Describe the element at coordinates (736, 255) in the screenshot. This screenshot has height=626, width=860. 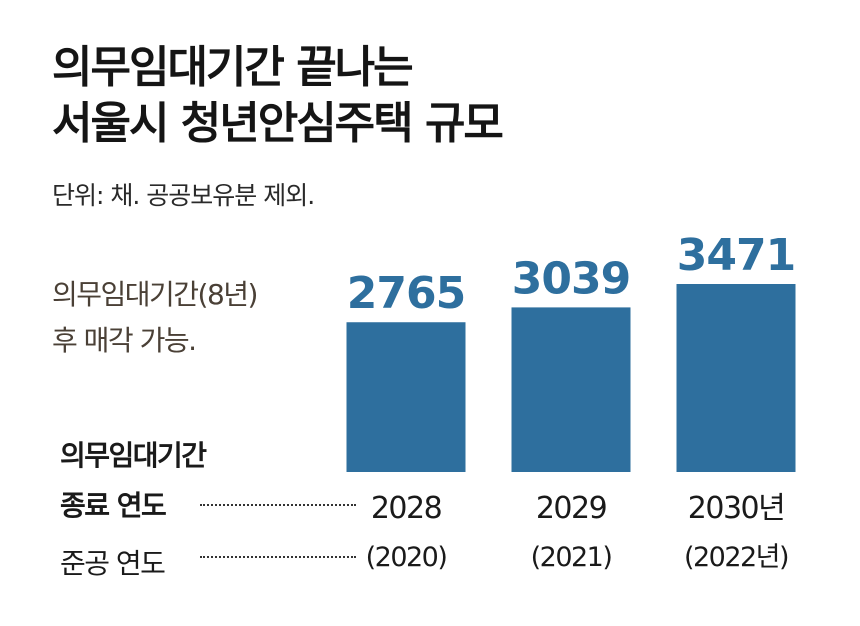
I see `value-label-3: 3471` at that location.